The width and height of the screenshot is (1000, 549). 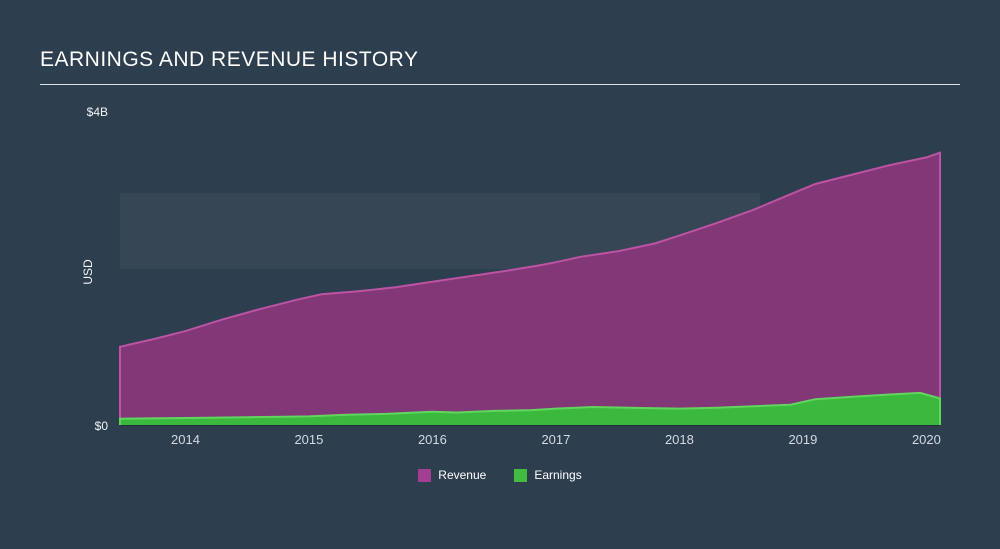 I want to click on earnings-swatch, so click(x=521, y=475).